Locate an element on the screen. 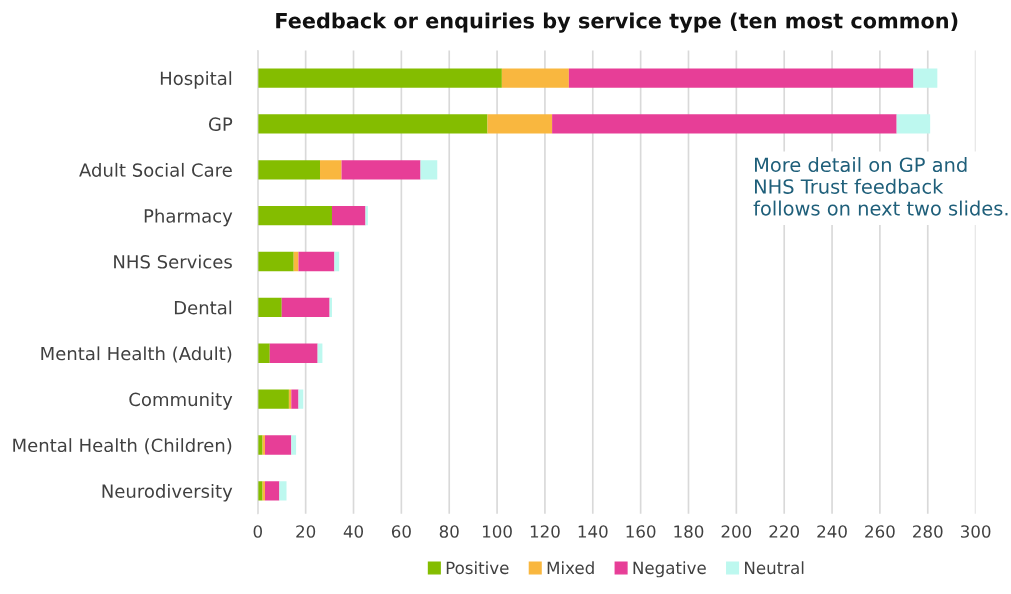  x-tick-label: 60 is located at coordinates (401, 531).